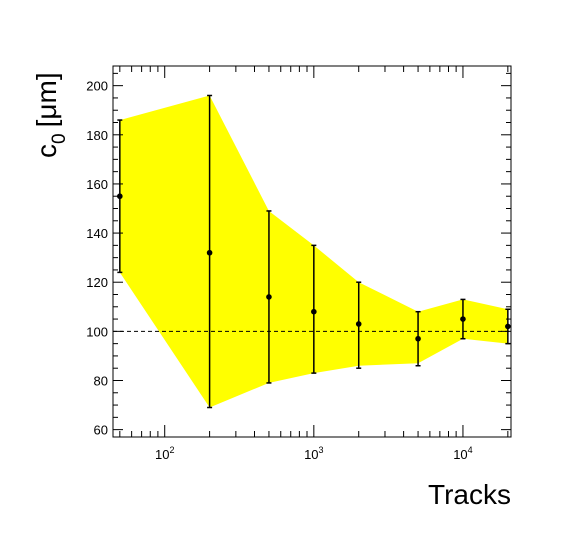 Image resolution: width=567 pixels, height=547 pixels. Describe the element at coordinates (97, 135) in the screenshot. I see `y-tick-label: 180` at that location.